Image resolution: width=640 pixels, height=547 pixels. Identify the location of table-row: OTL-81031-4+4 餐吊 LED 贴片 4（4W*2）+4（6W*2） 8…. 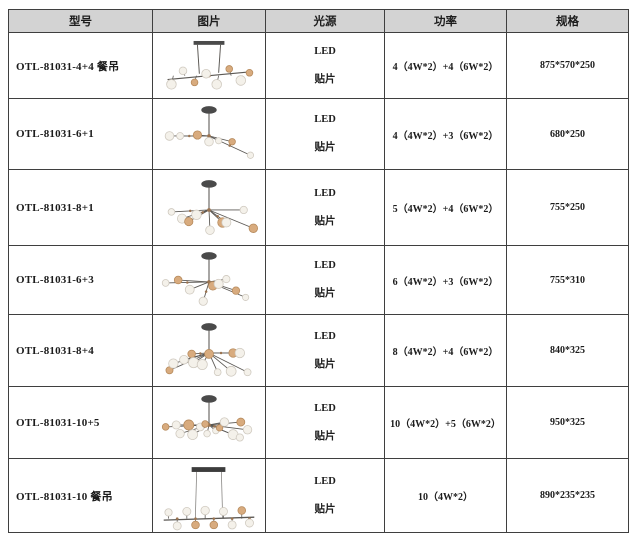
(318, 65).